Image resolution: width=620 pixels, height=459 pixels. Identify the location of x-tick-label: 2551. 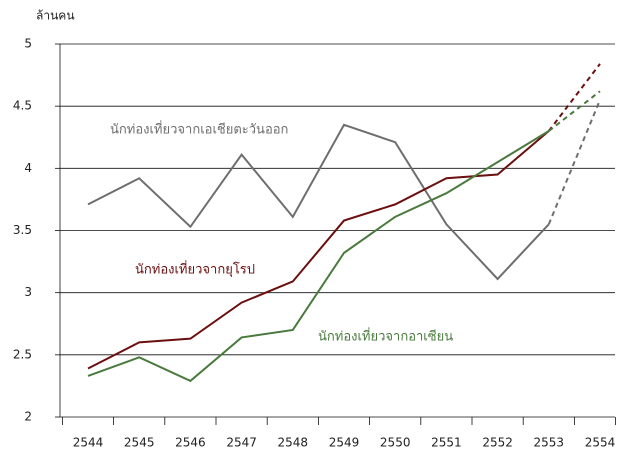
(446, 443).